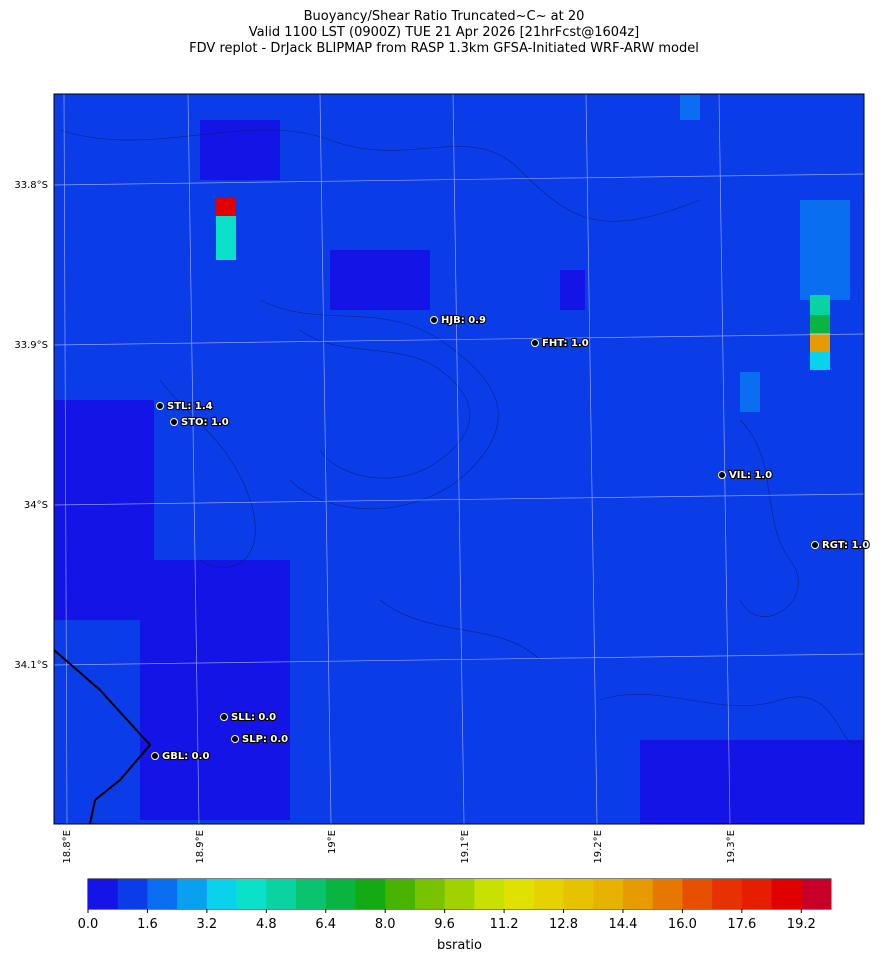  What do you see at coordinates (36, 505) in the screenshot?
I see `lat-label: 34°S` at bounding box center [36, 505].